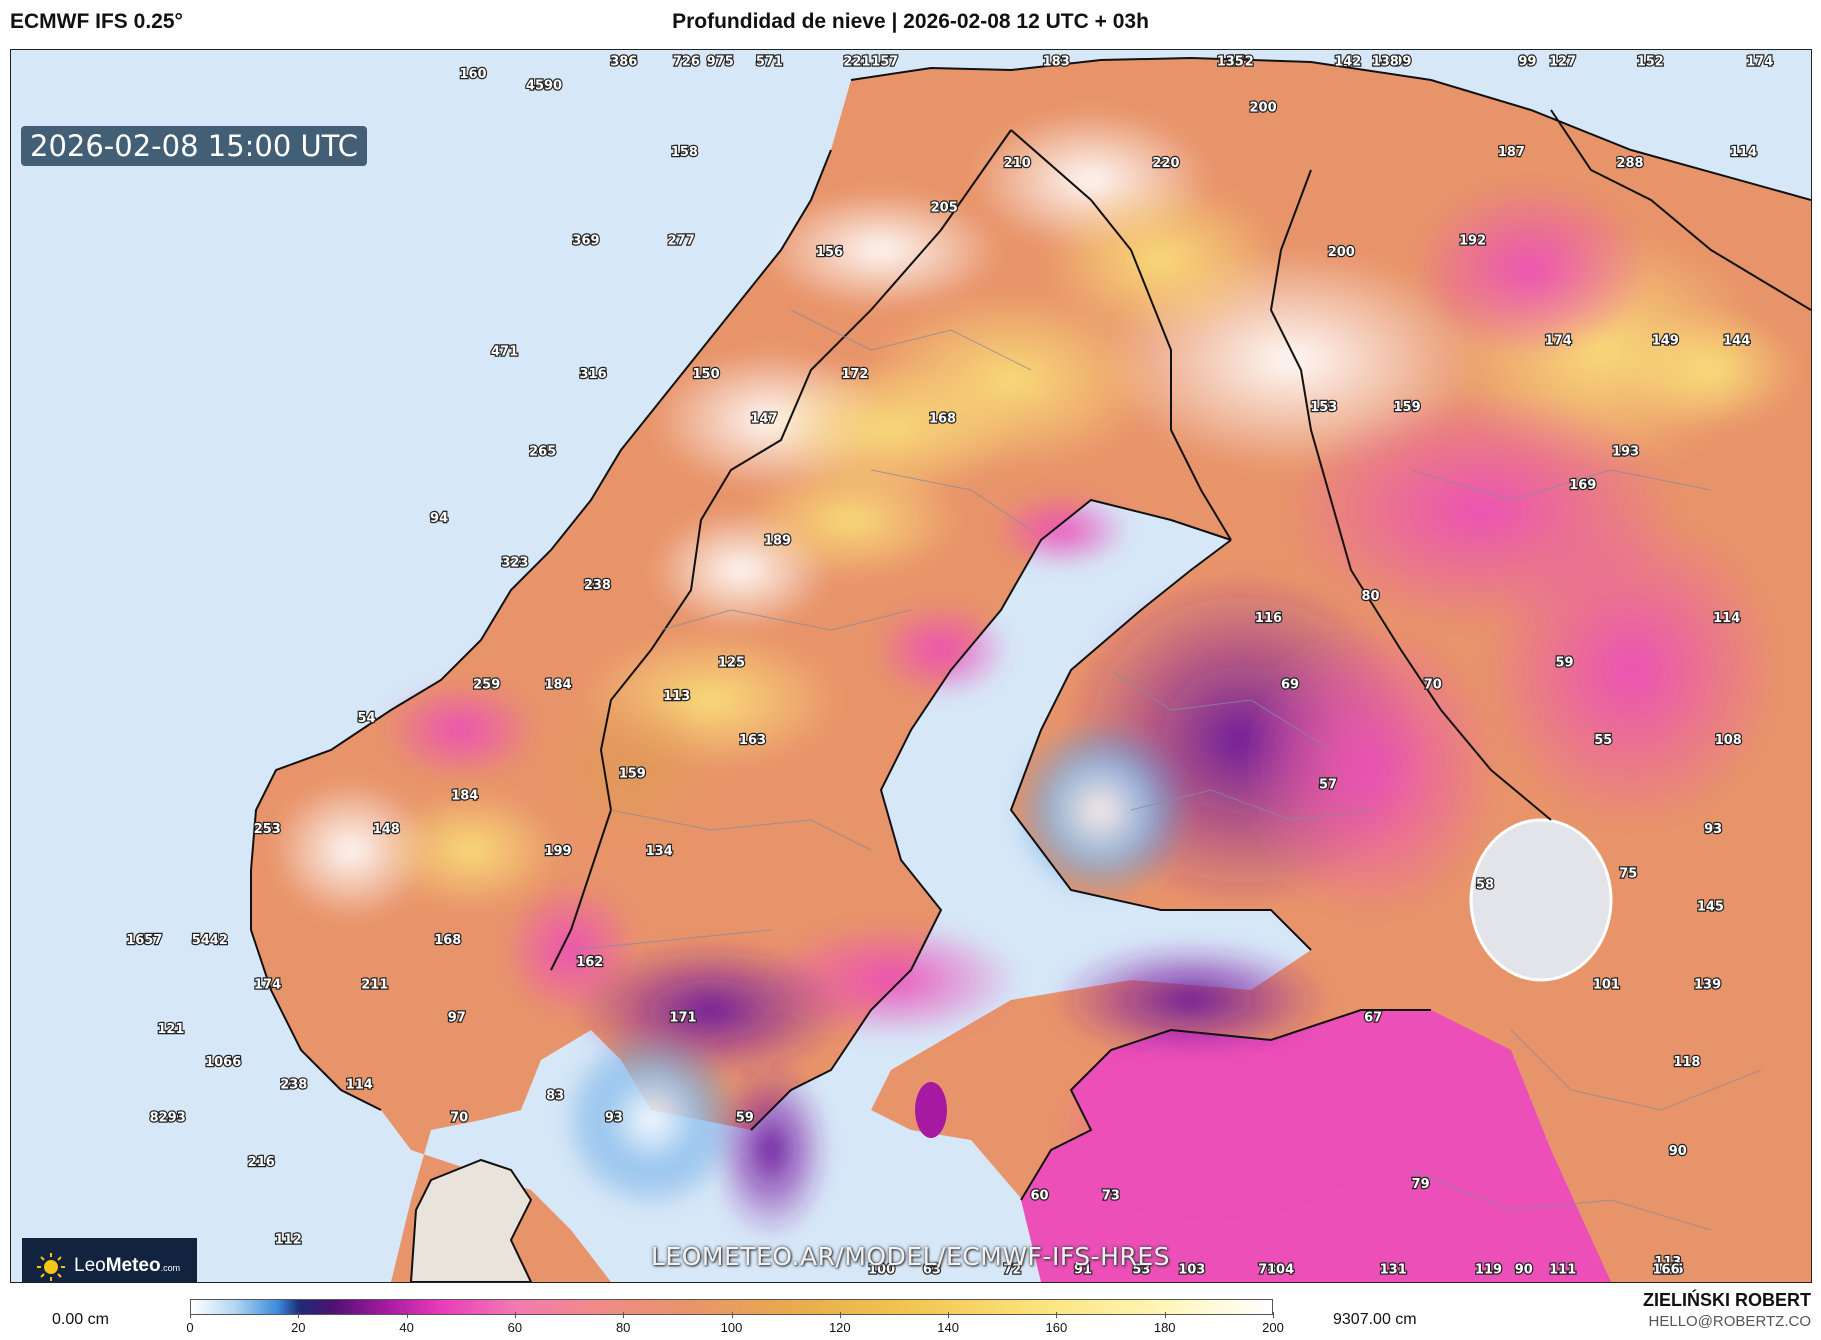  Describe the element at coordinates (1728, 740) in the screenshot. I see `snow-depth-value: 108` at that location.